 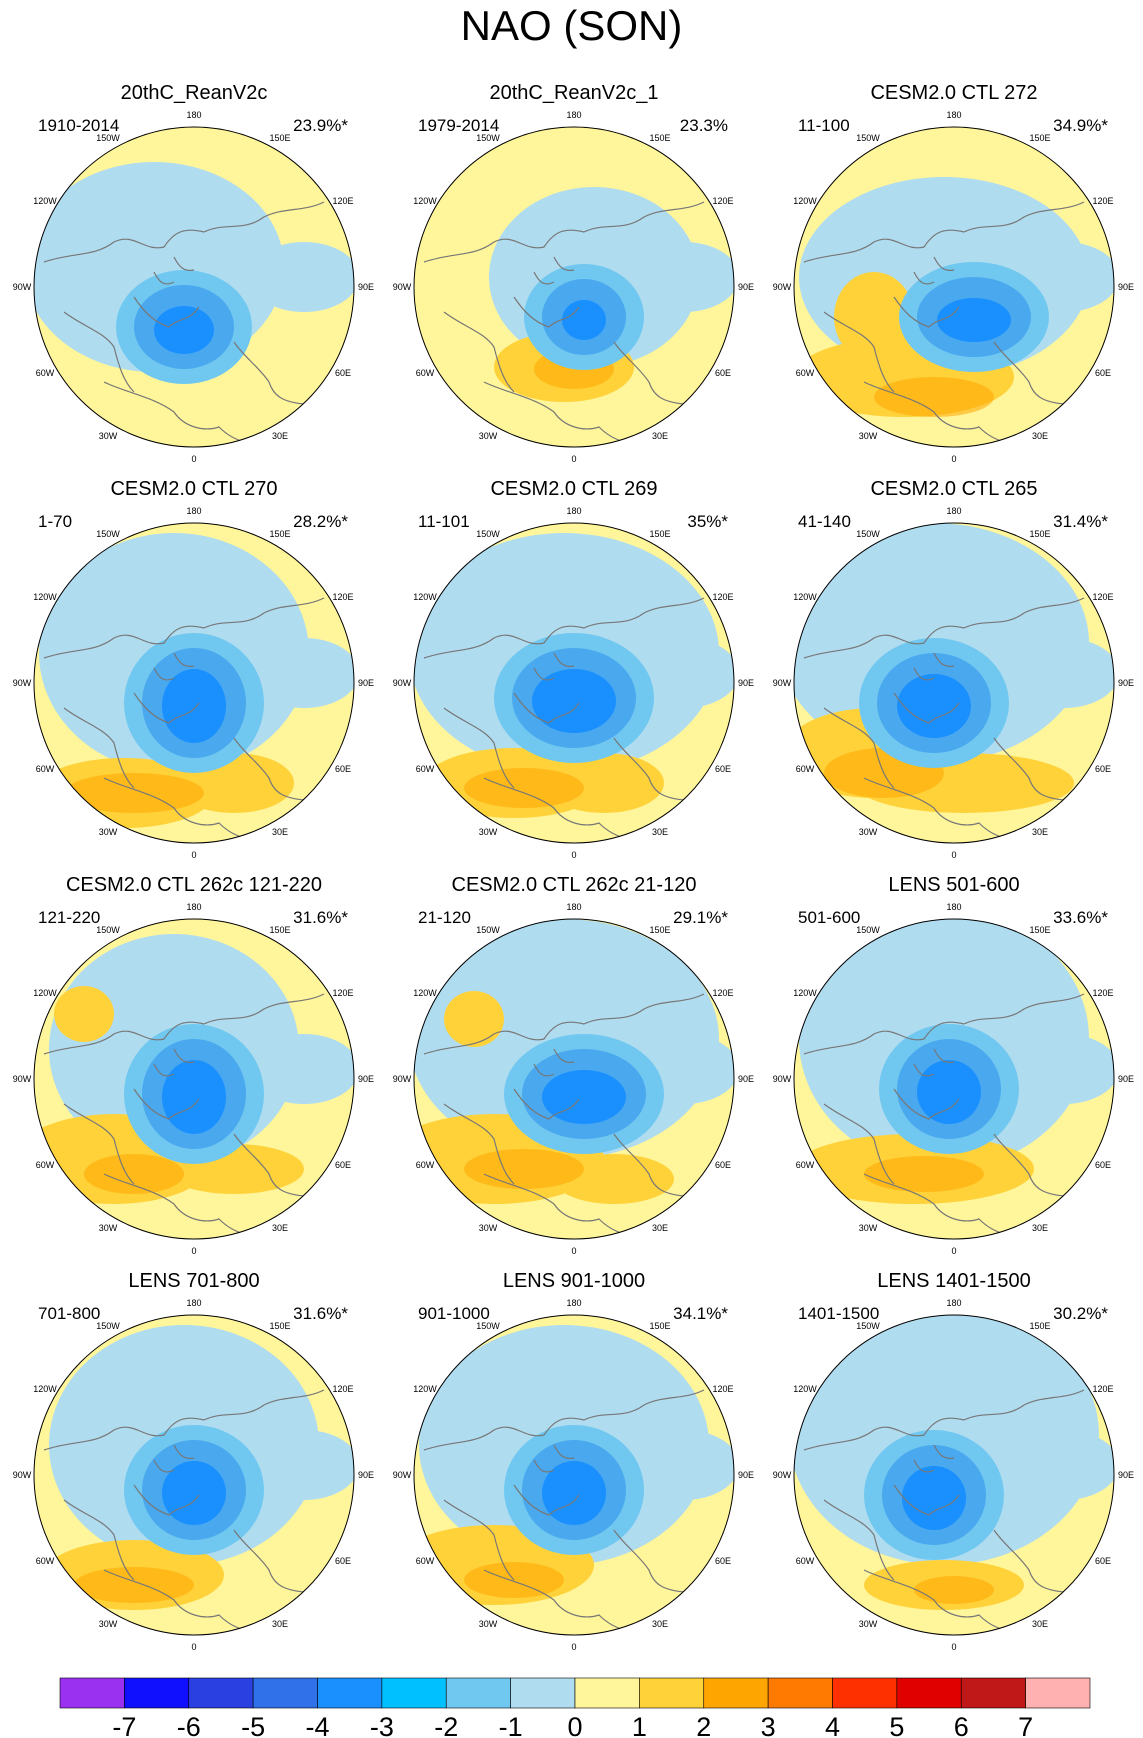 I want to click on panel-title: LENS 701-800, so click(x=194, y=1281).